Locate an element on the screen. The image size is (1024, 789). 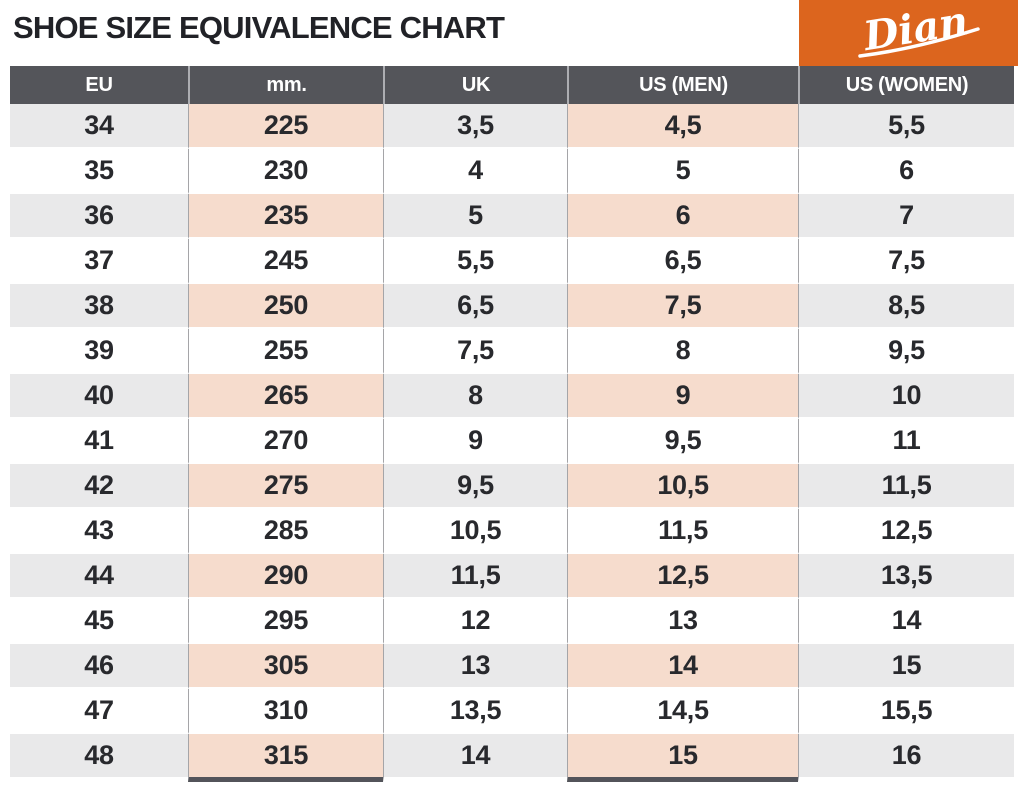
table-row: 43 285 10,5 11,5 12,5 is located at coordinates (512, 531).